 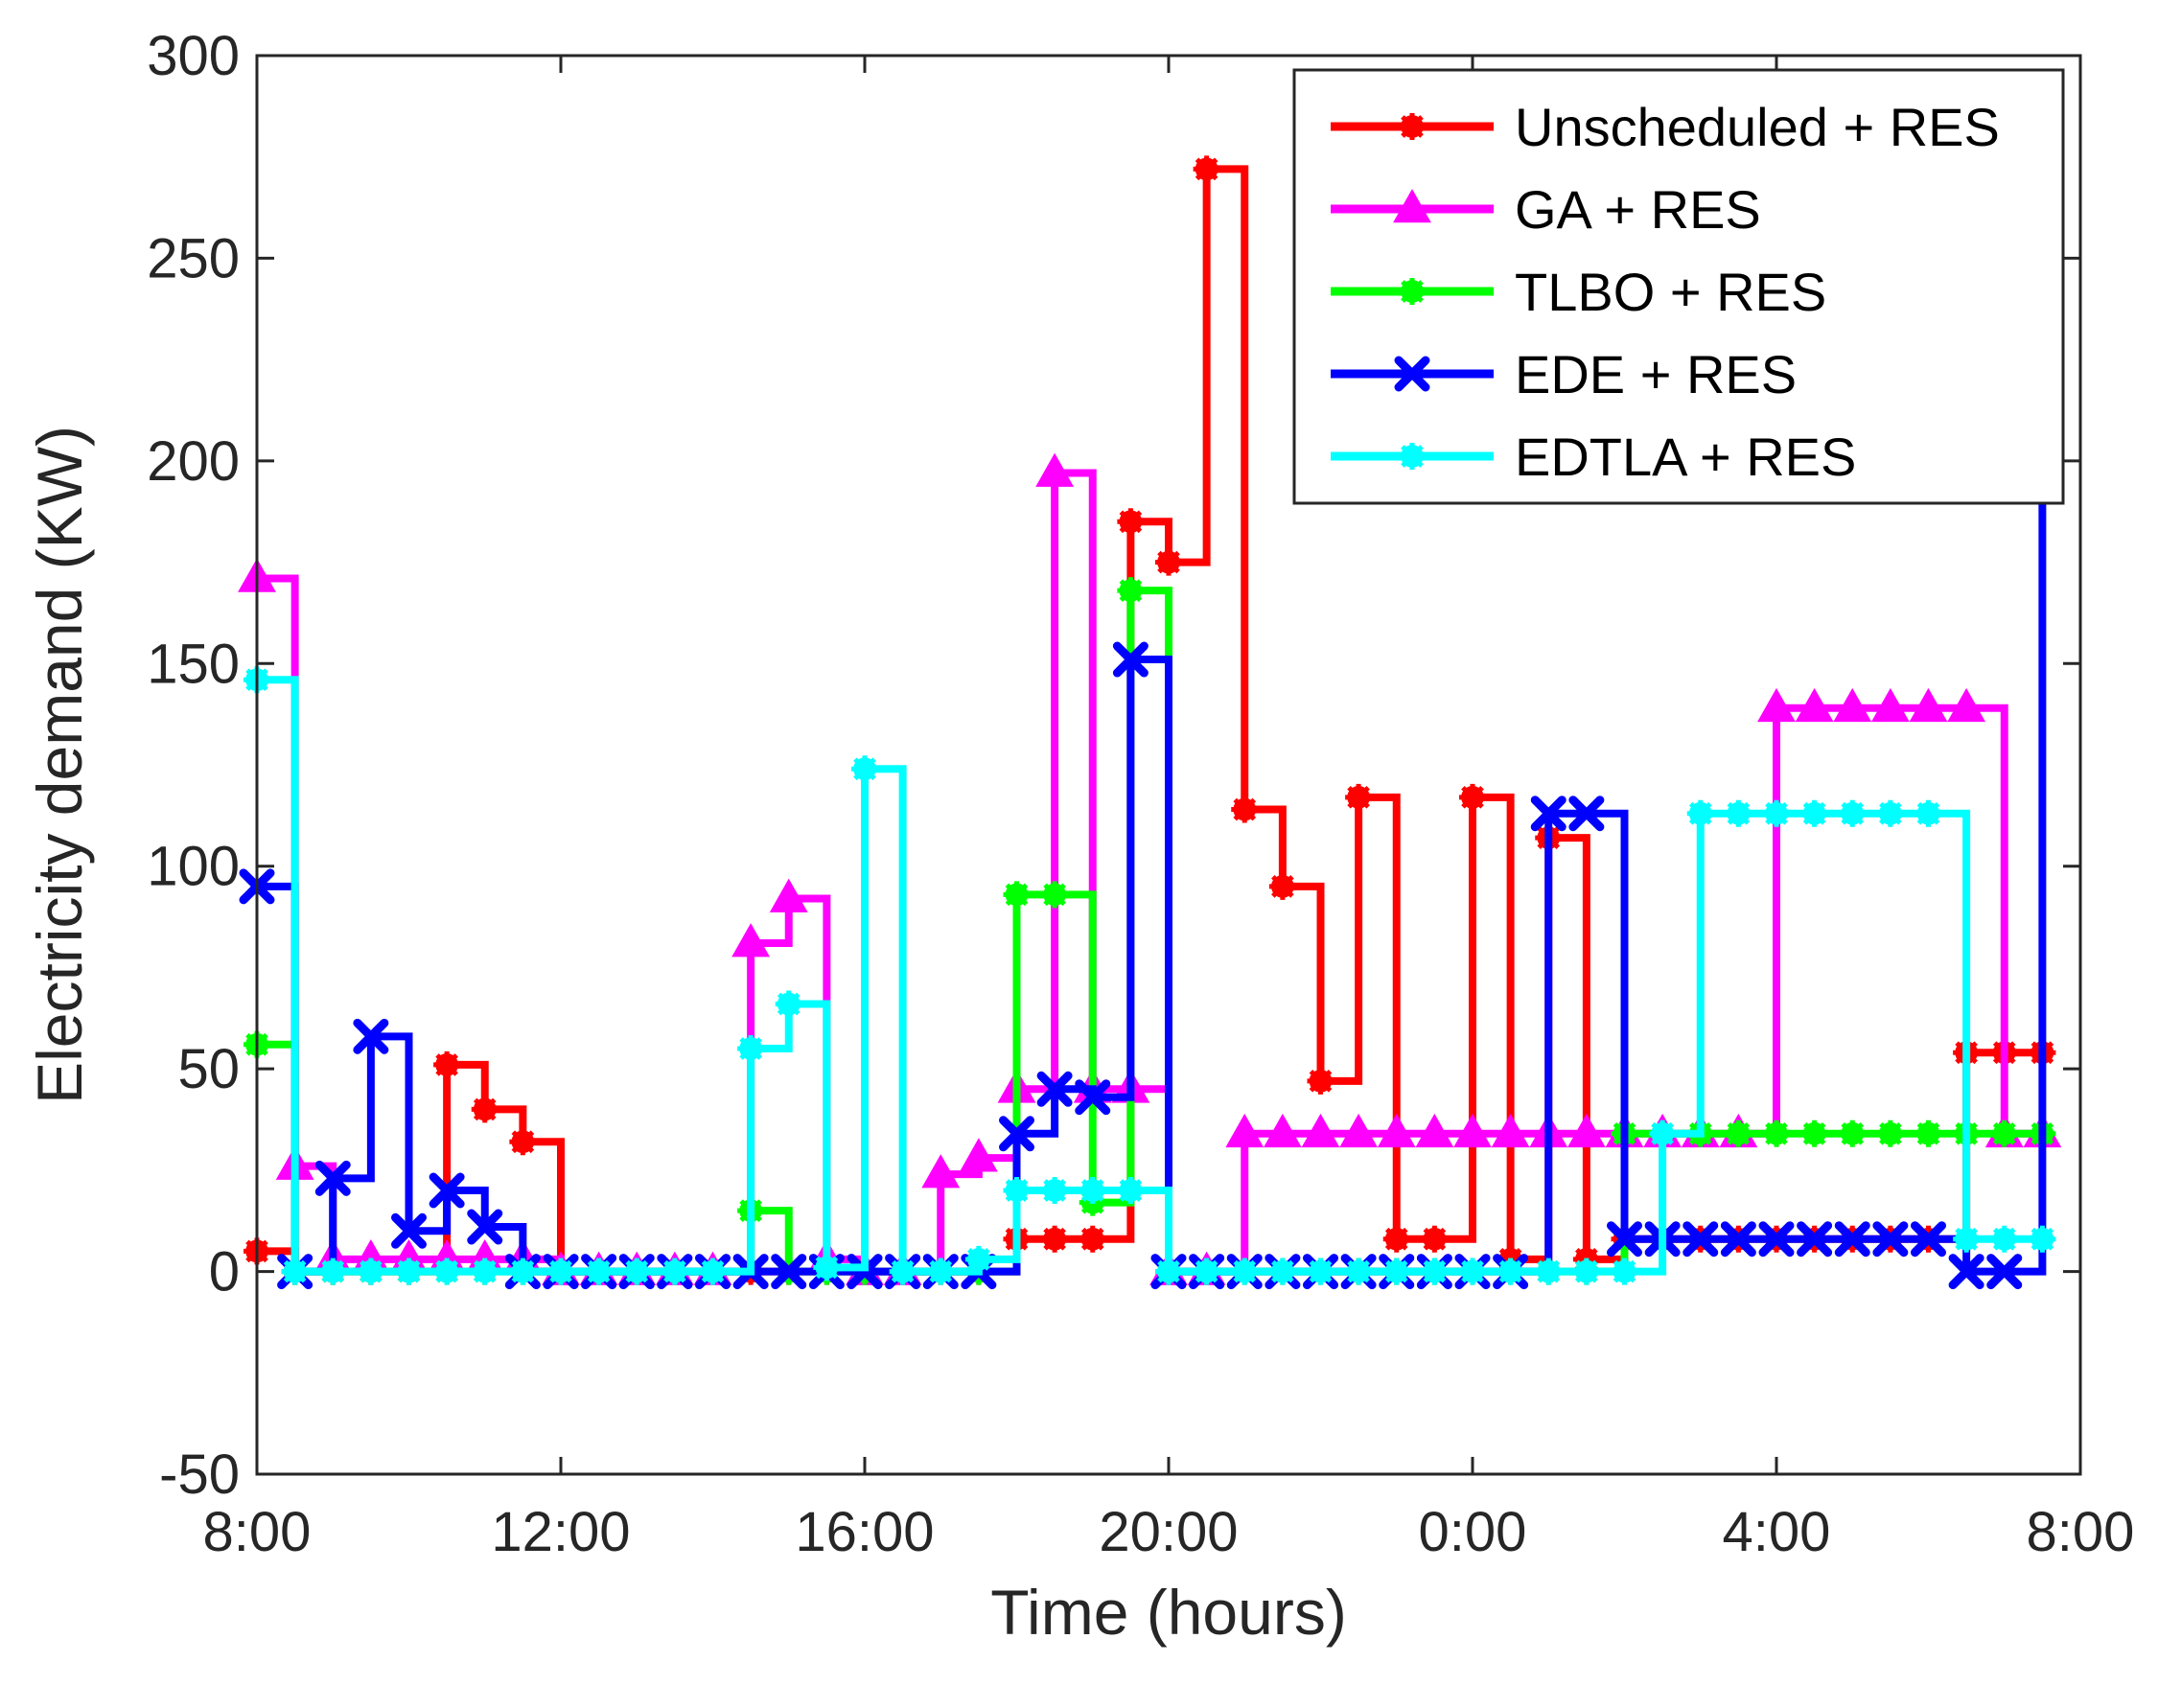 What do you see at coordinates (193, 258) in the screenshot?
I see `y-tick-label: 250` at bounding box center [193, 258].